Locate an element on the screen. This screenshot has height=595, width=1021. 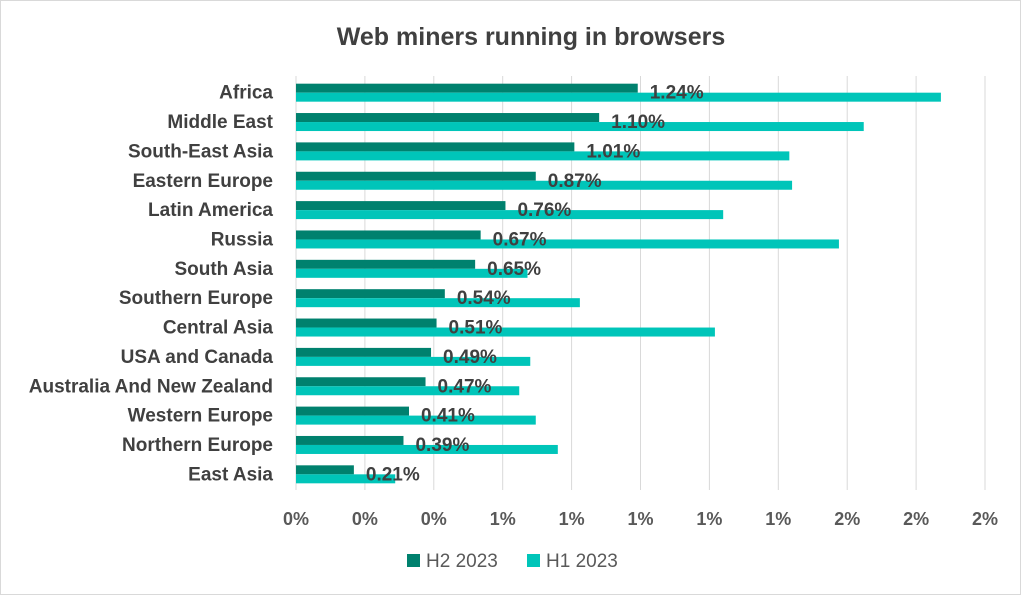
chart-title: Web miners running in browsers is located at coordinates (531, 37).